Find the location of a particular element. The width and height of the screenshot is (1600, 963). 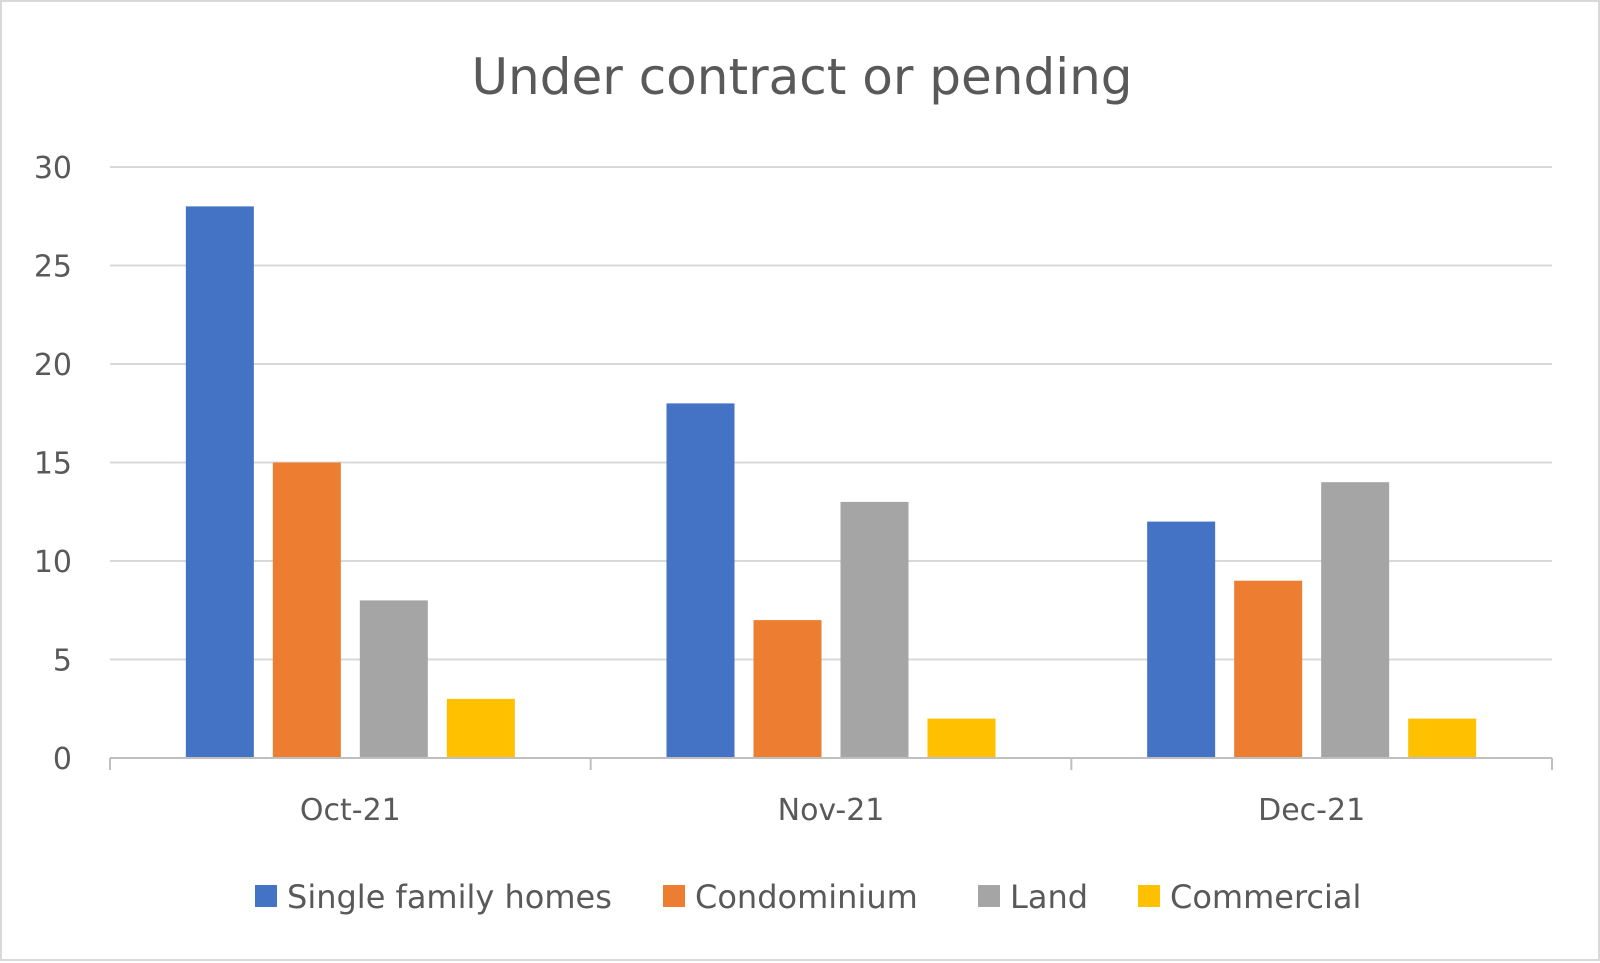

y-tick-label: 10 is located at coordinates (53, 562).